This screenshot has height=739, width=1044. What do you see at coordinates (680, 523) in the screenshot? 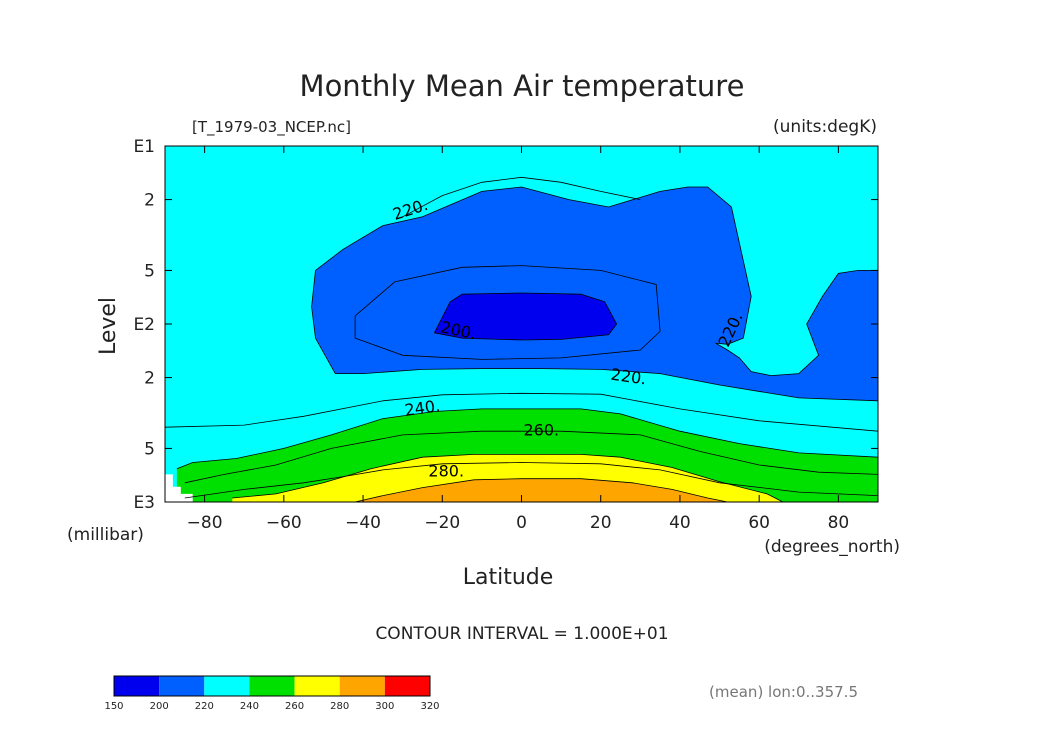
I see `x-tick-label-6: 40` at bounding box center [680, 523].